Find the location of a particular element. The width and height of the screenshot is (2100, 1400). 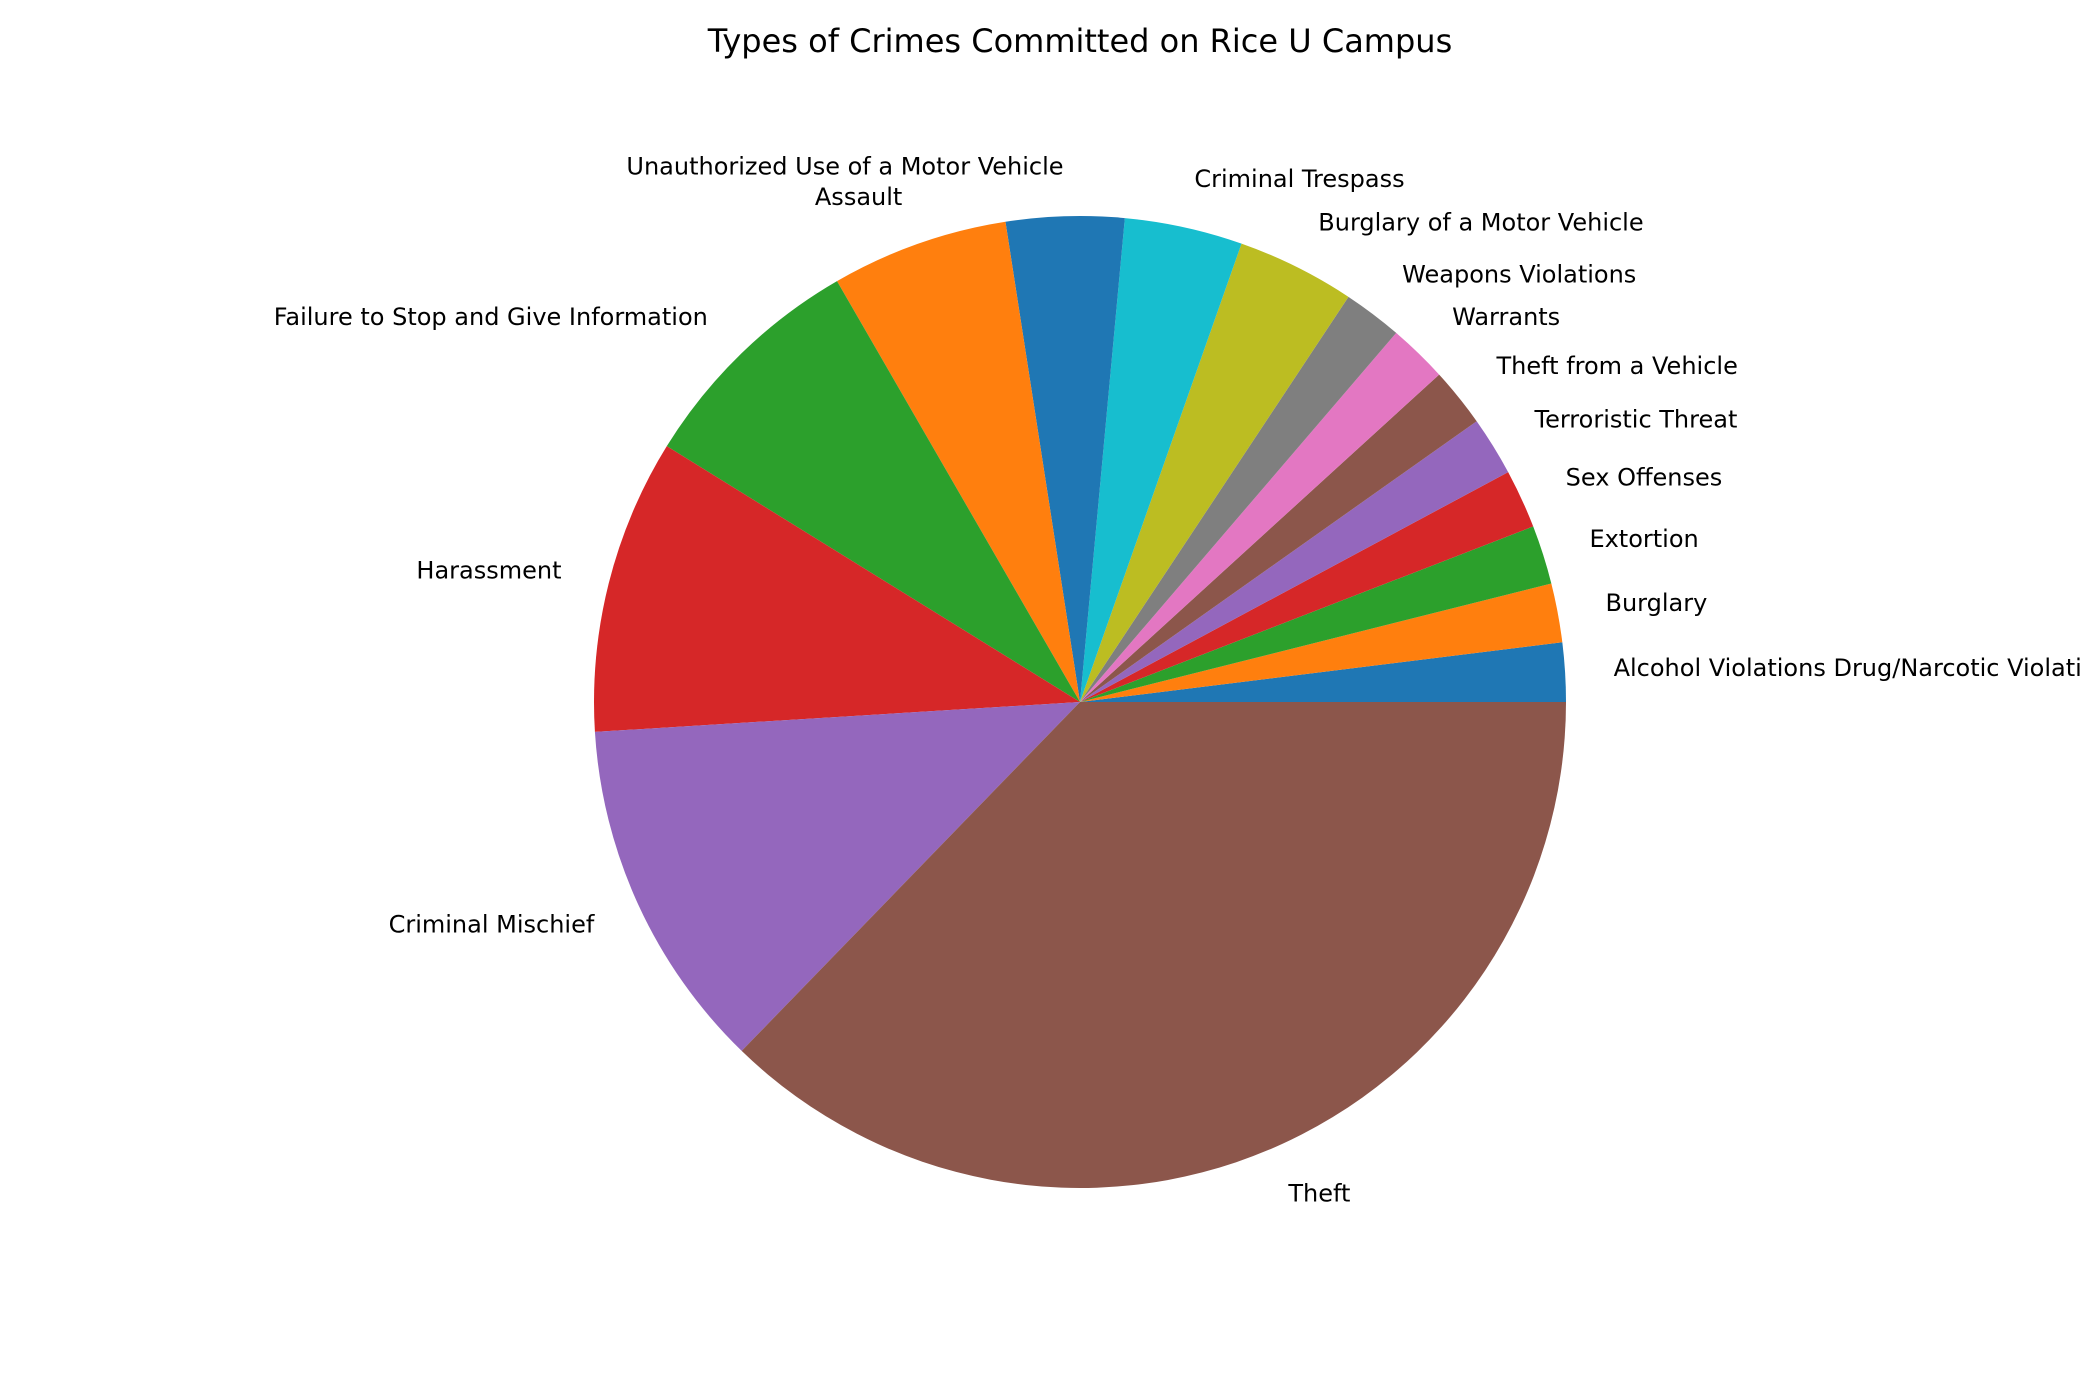

slice-label-burglary: Burglary is located at coordinates (1656, 603).